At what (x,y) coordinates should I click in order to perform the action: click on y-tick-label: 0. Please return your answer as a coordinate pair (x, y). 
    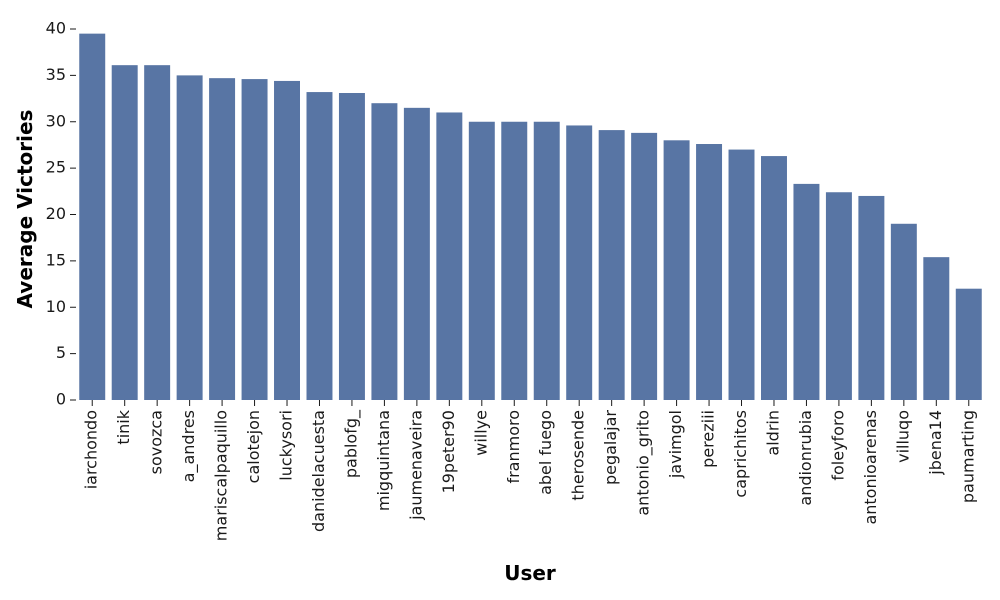
    Looking at the image, I should click on (61, 399).